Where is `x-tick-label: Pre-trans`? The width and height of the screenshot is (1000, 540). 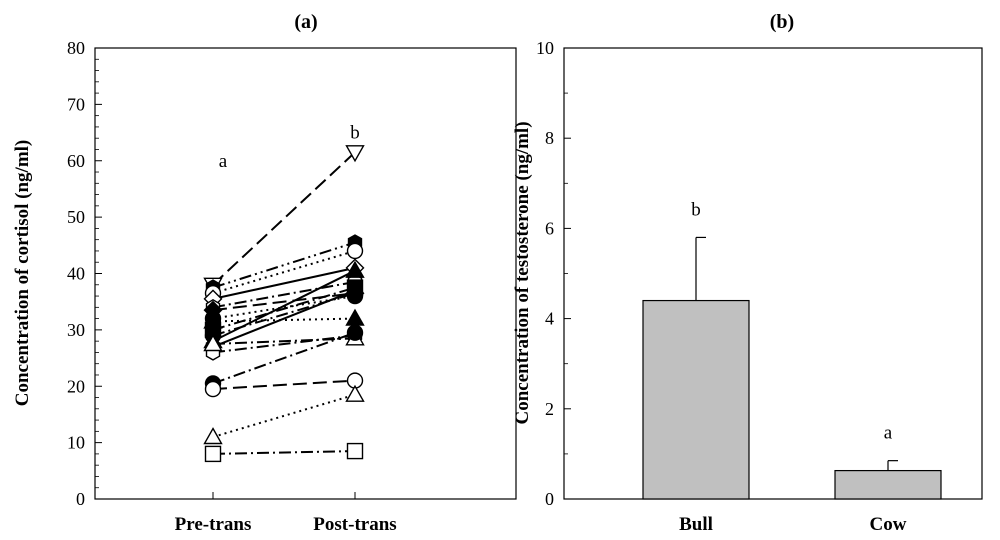
x-tick-label: Pre-trans is located at coordinates (213, 524).